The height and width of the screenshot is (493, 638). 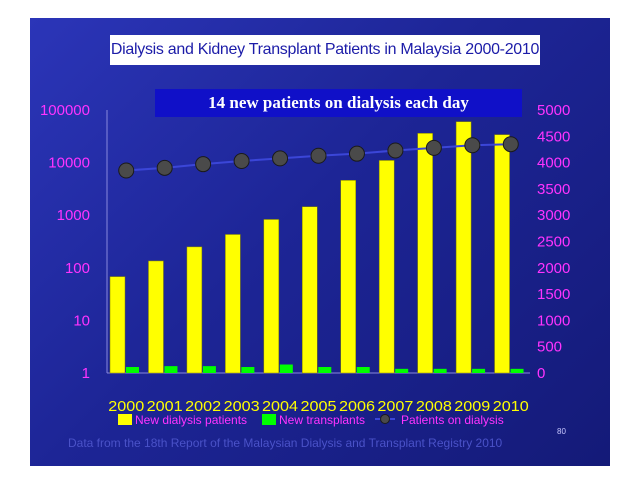 What do you see at coordinates (357, 406) in the screenshot?
I see `x-tick-label: 2006` at bounding box center [357, 406].